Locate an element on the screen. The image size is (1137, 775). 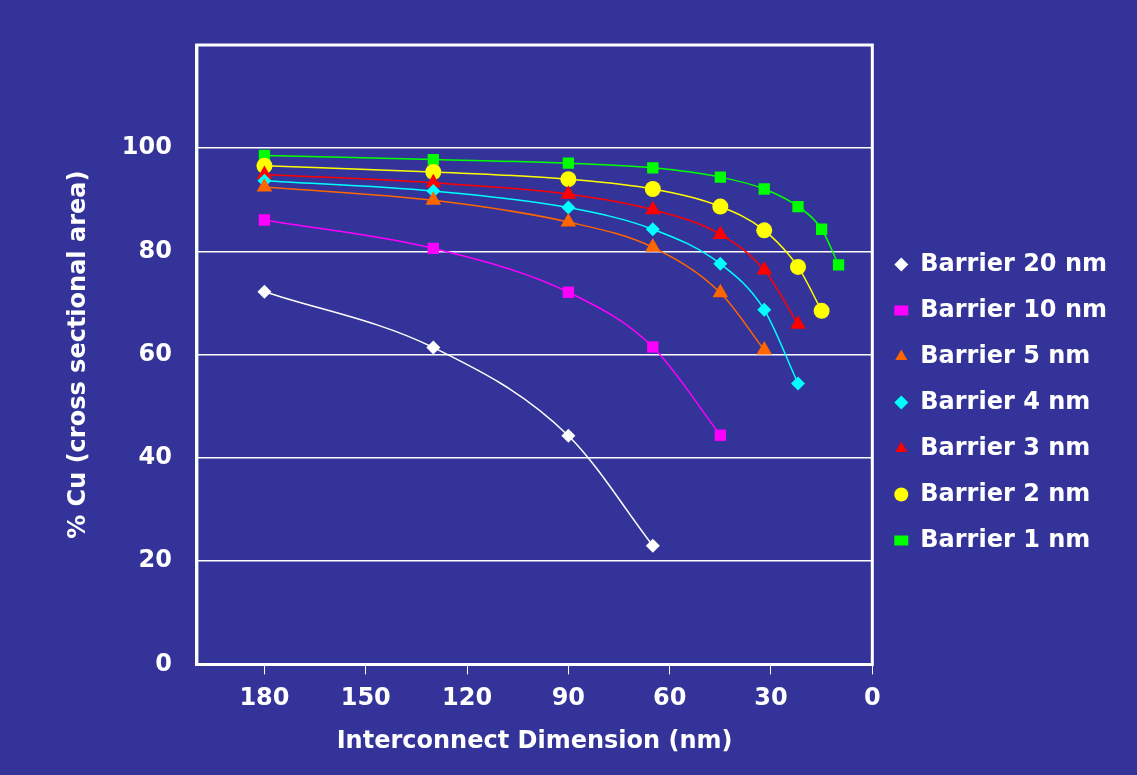
legend-label: Barrier 1 nm is located at coordinates (1005, 538).